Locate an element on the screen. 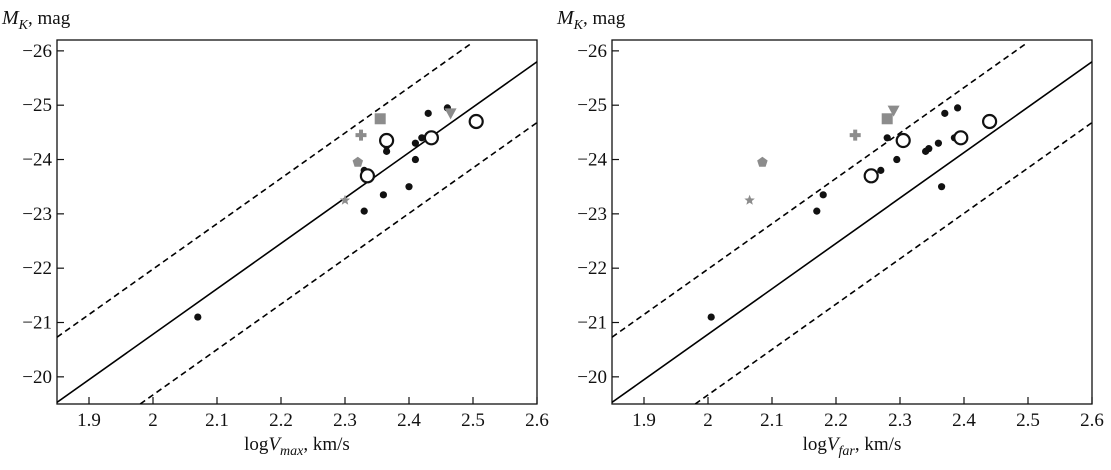 This screenshot has height=470, width=1111. x-axis-label: logVfar, km/s is located at coordinates (852, 446).